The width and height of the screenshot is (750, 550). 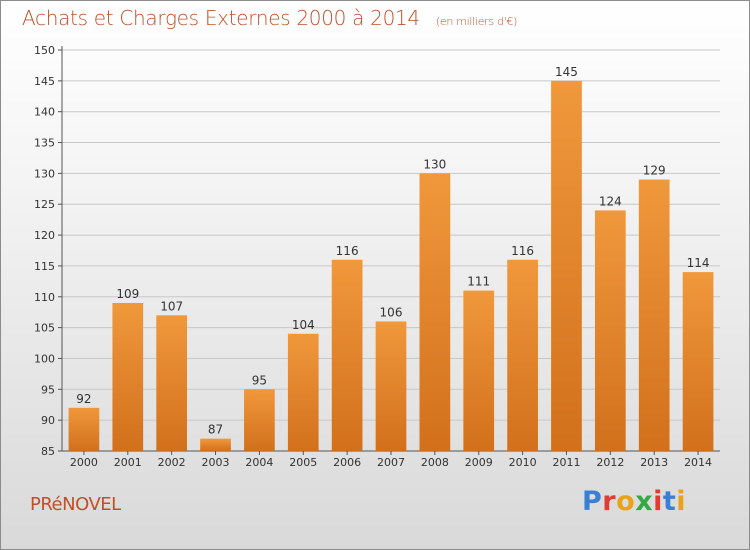 I want to click on x-tick-label: 2006, so click(x=347, y=462).